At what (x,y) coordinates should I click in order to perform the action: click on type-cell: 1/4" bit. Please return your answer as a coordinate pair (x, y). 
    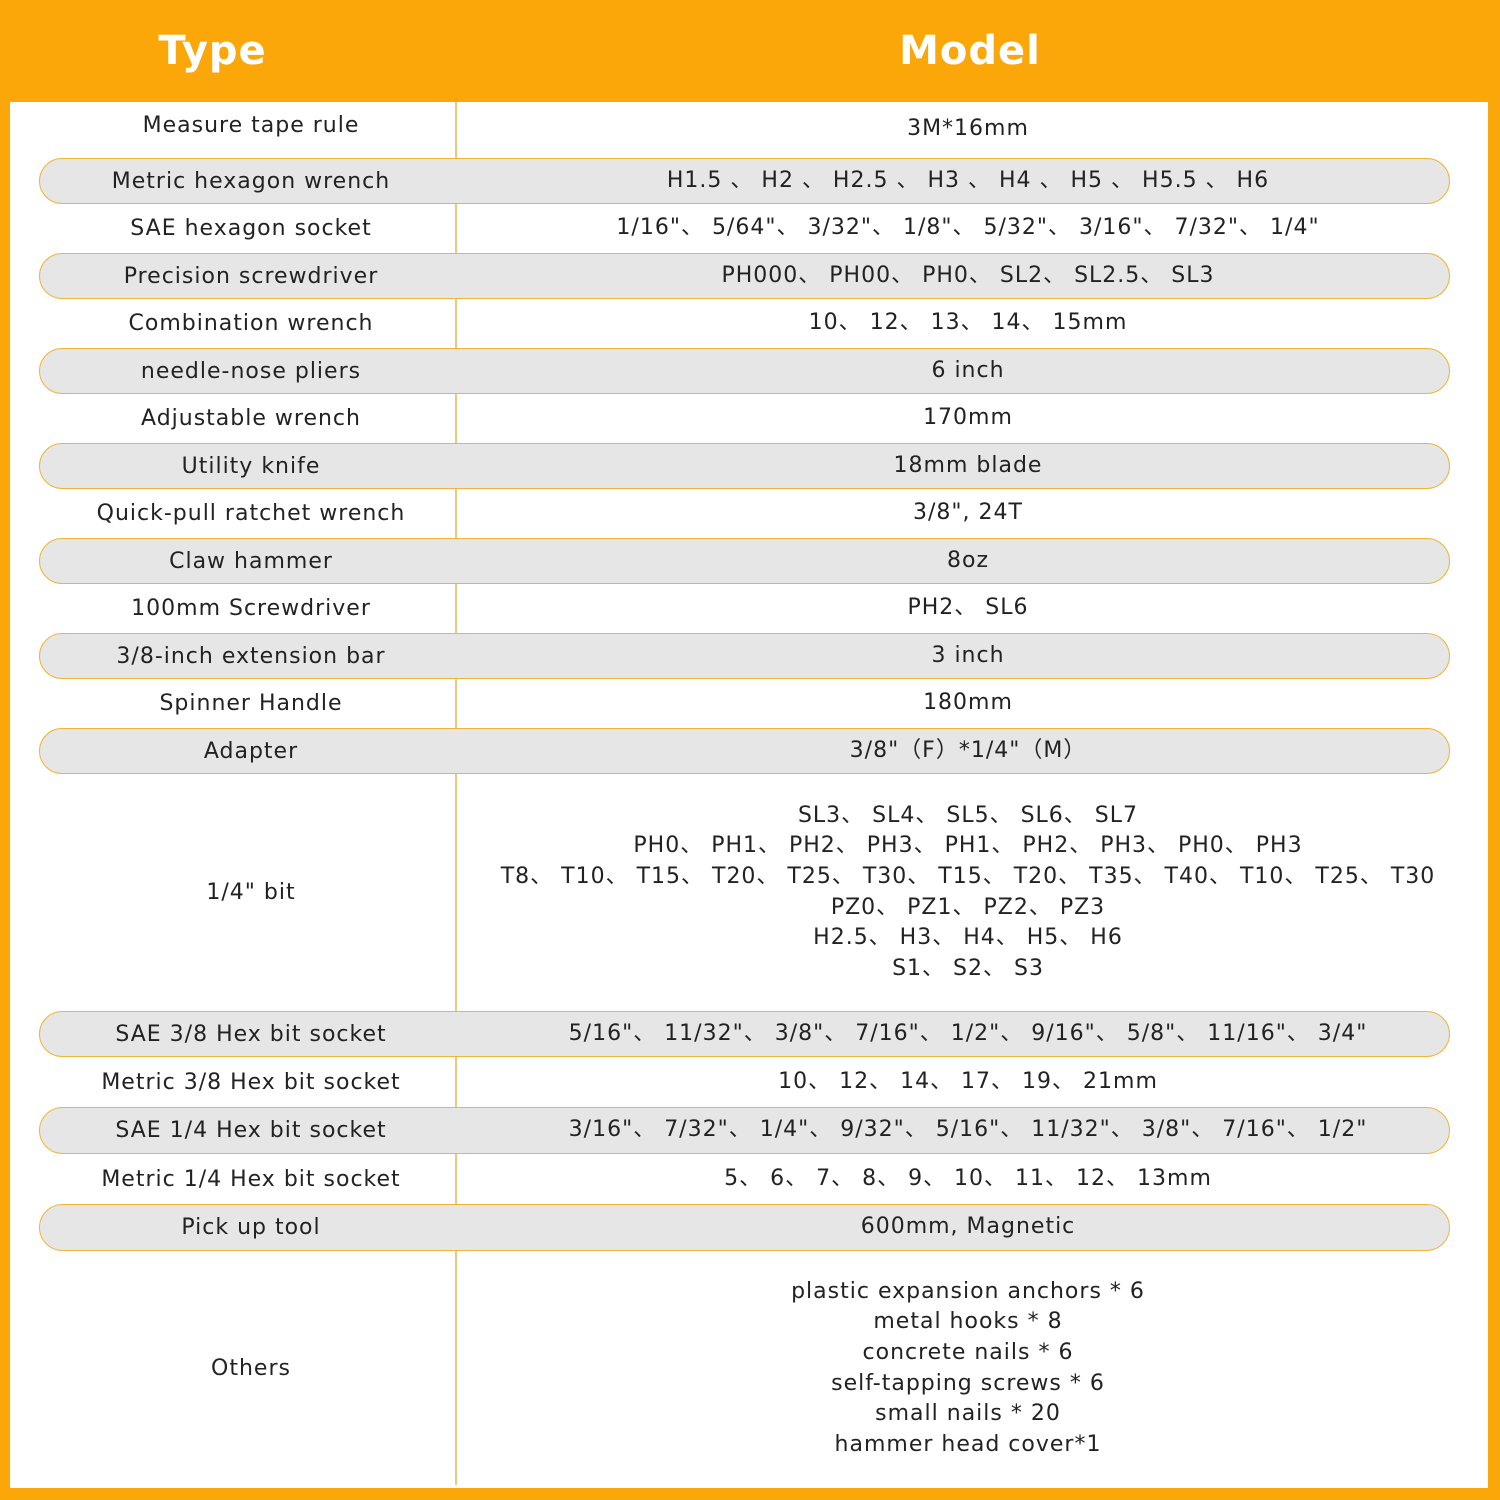
    Looking at the image, I should click on (251, 892).